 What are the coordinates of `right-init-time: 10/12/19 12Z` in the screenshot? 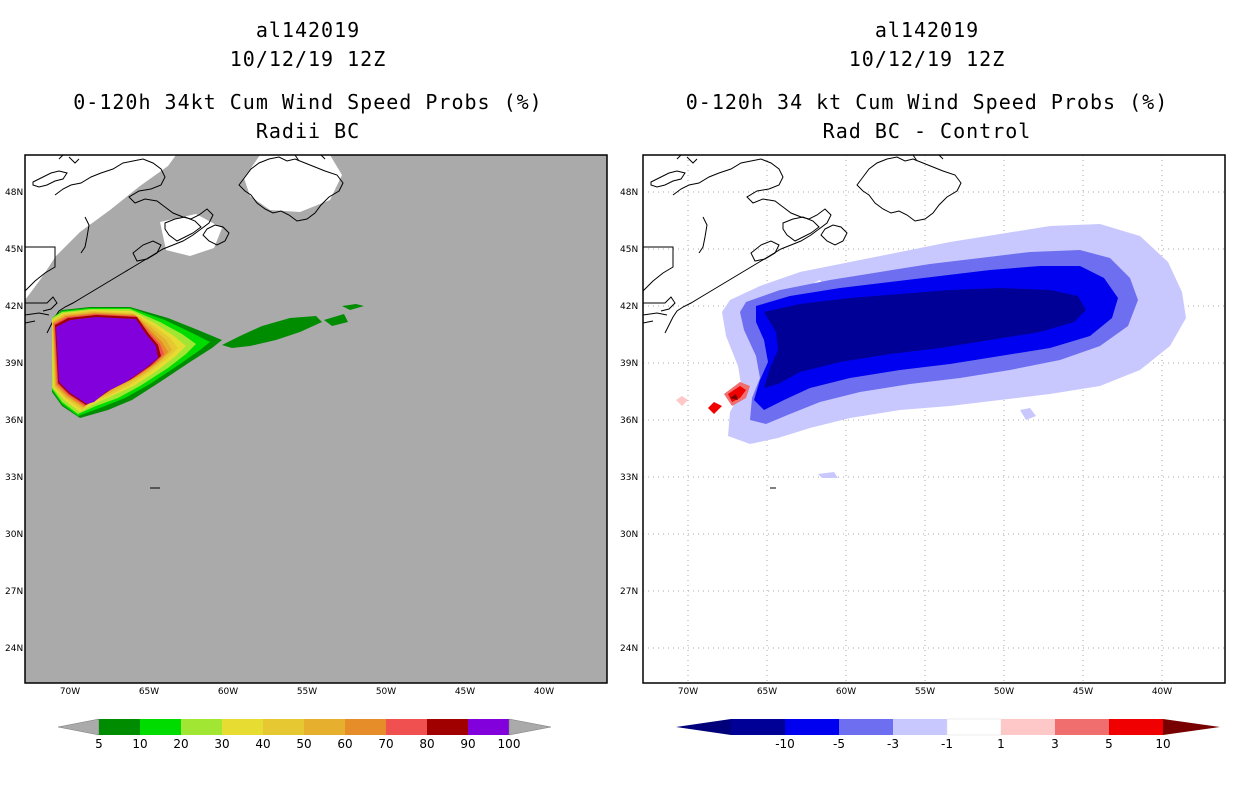 It's located at (927, 59).